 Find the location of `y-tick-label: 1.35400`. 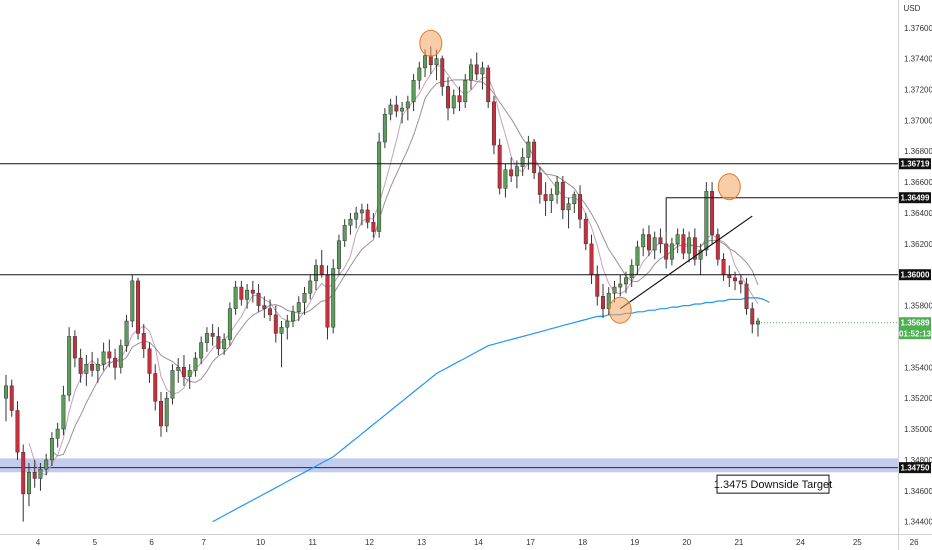

y-tick-label: 1.35400 is located at coordinates (918, 367).